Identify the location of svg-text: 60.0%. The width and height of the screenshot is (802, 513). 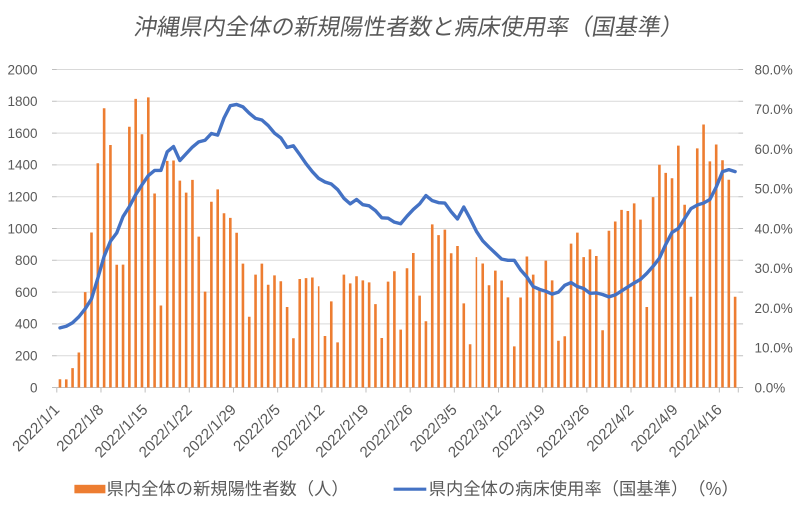
(774, 149).